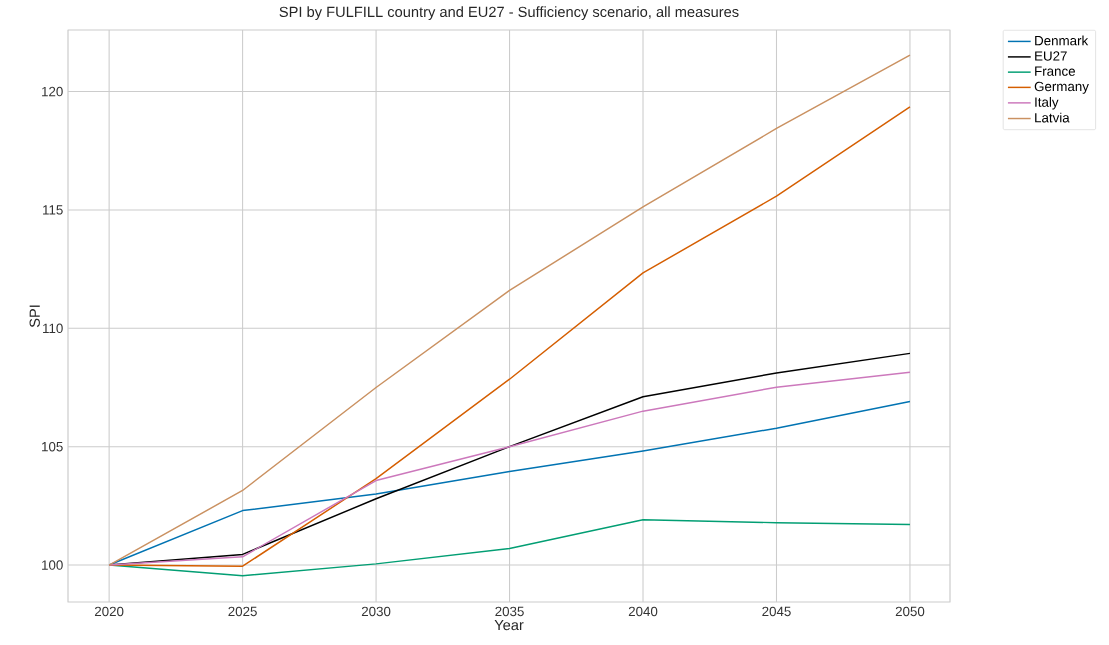 This screenshot has width=1109, height=645. I want to click on legend-label: EU27, so click(1051, 56).